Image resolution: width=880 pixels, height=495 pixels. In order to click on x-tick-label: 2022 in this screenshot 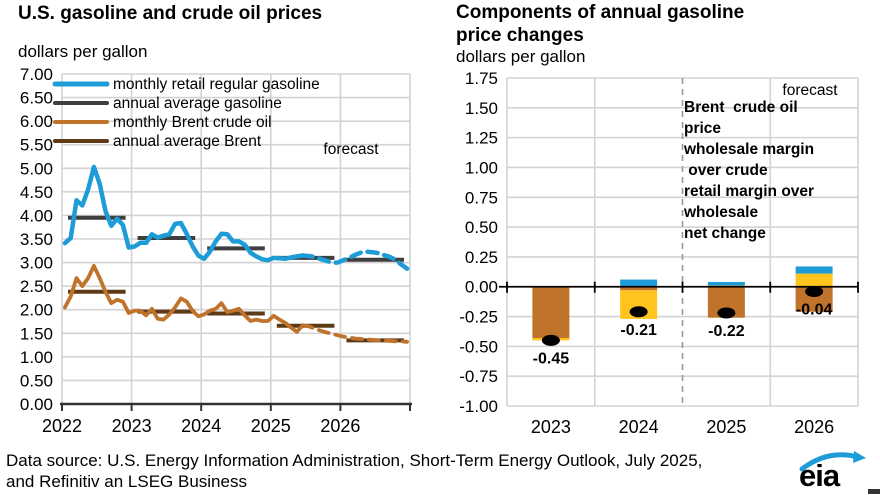, I will do `click(62, 426)`.